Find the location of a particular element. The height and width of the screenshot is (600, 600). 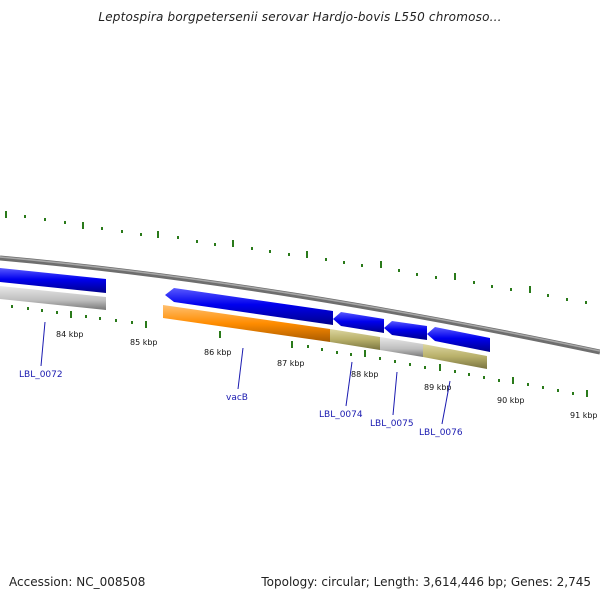

gene-labels: LBL_0072 vacB LBL_0074 LBL_0075 LBL_0076 is located at coordinates (241, 404).